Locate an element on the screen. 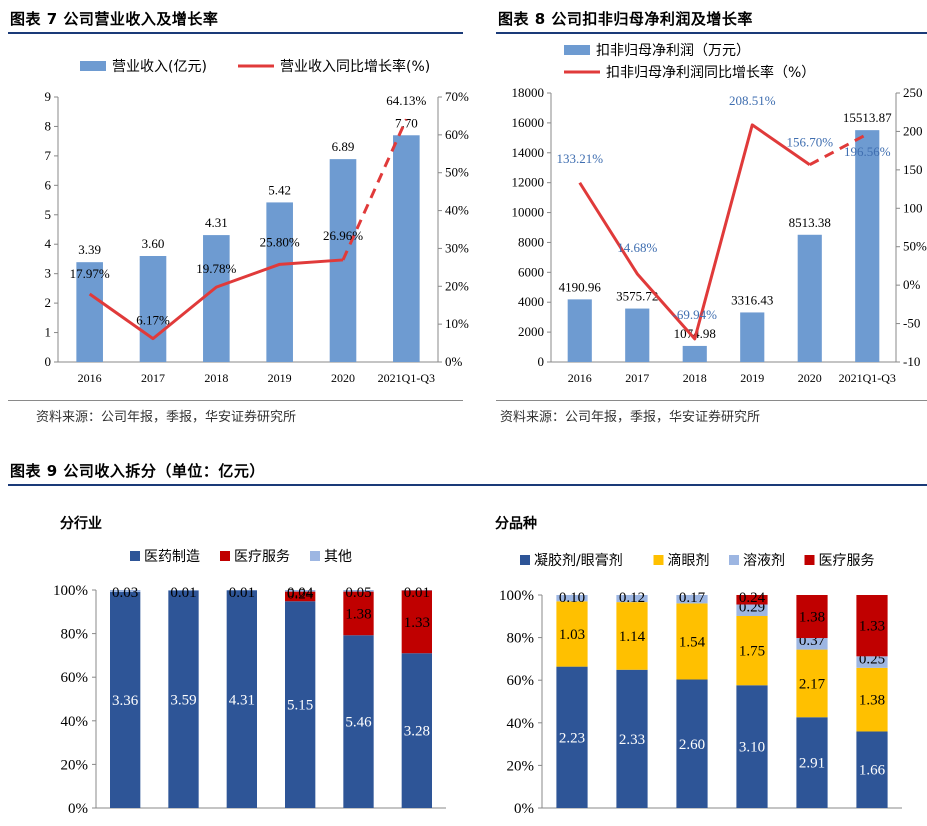 This screenshot has height=826, width=927. left-tick-label: 2 is located at coordinates (48, 302).